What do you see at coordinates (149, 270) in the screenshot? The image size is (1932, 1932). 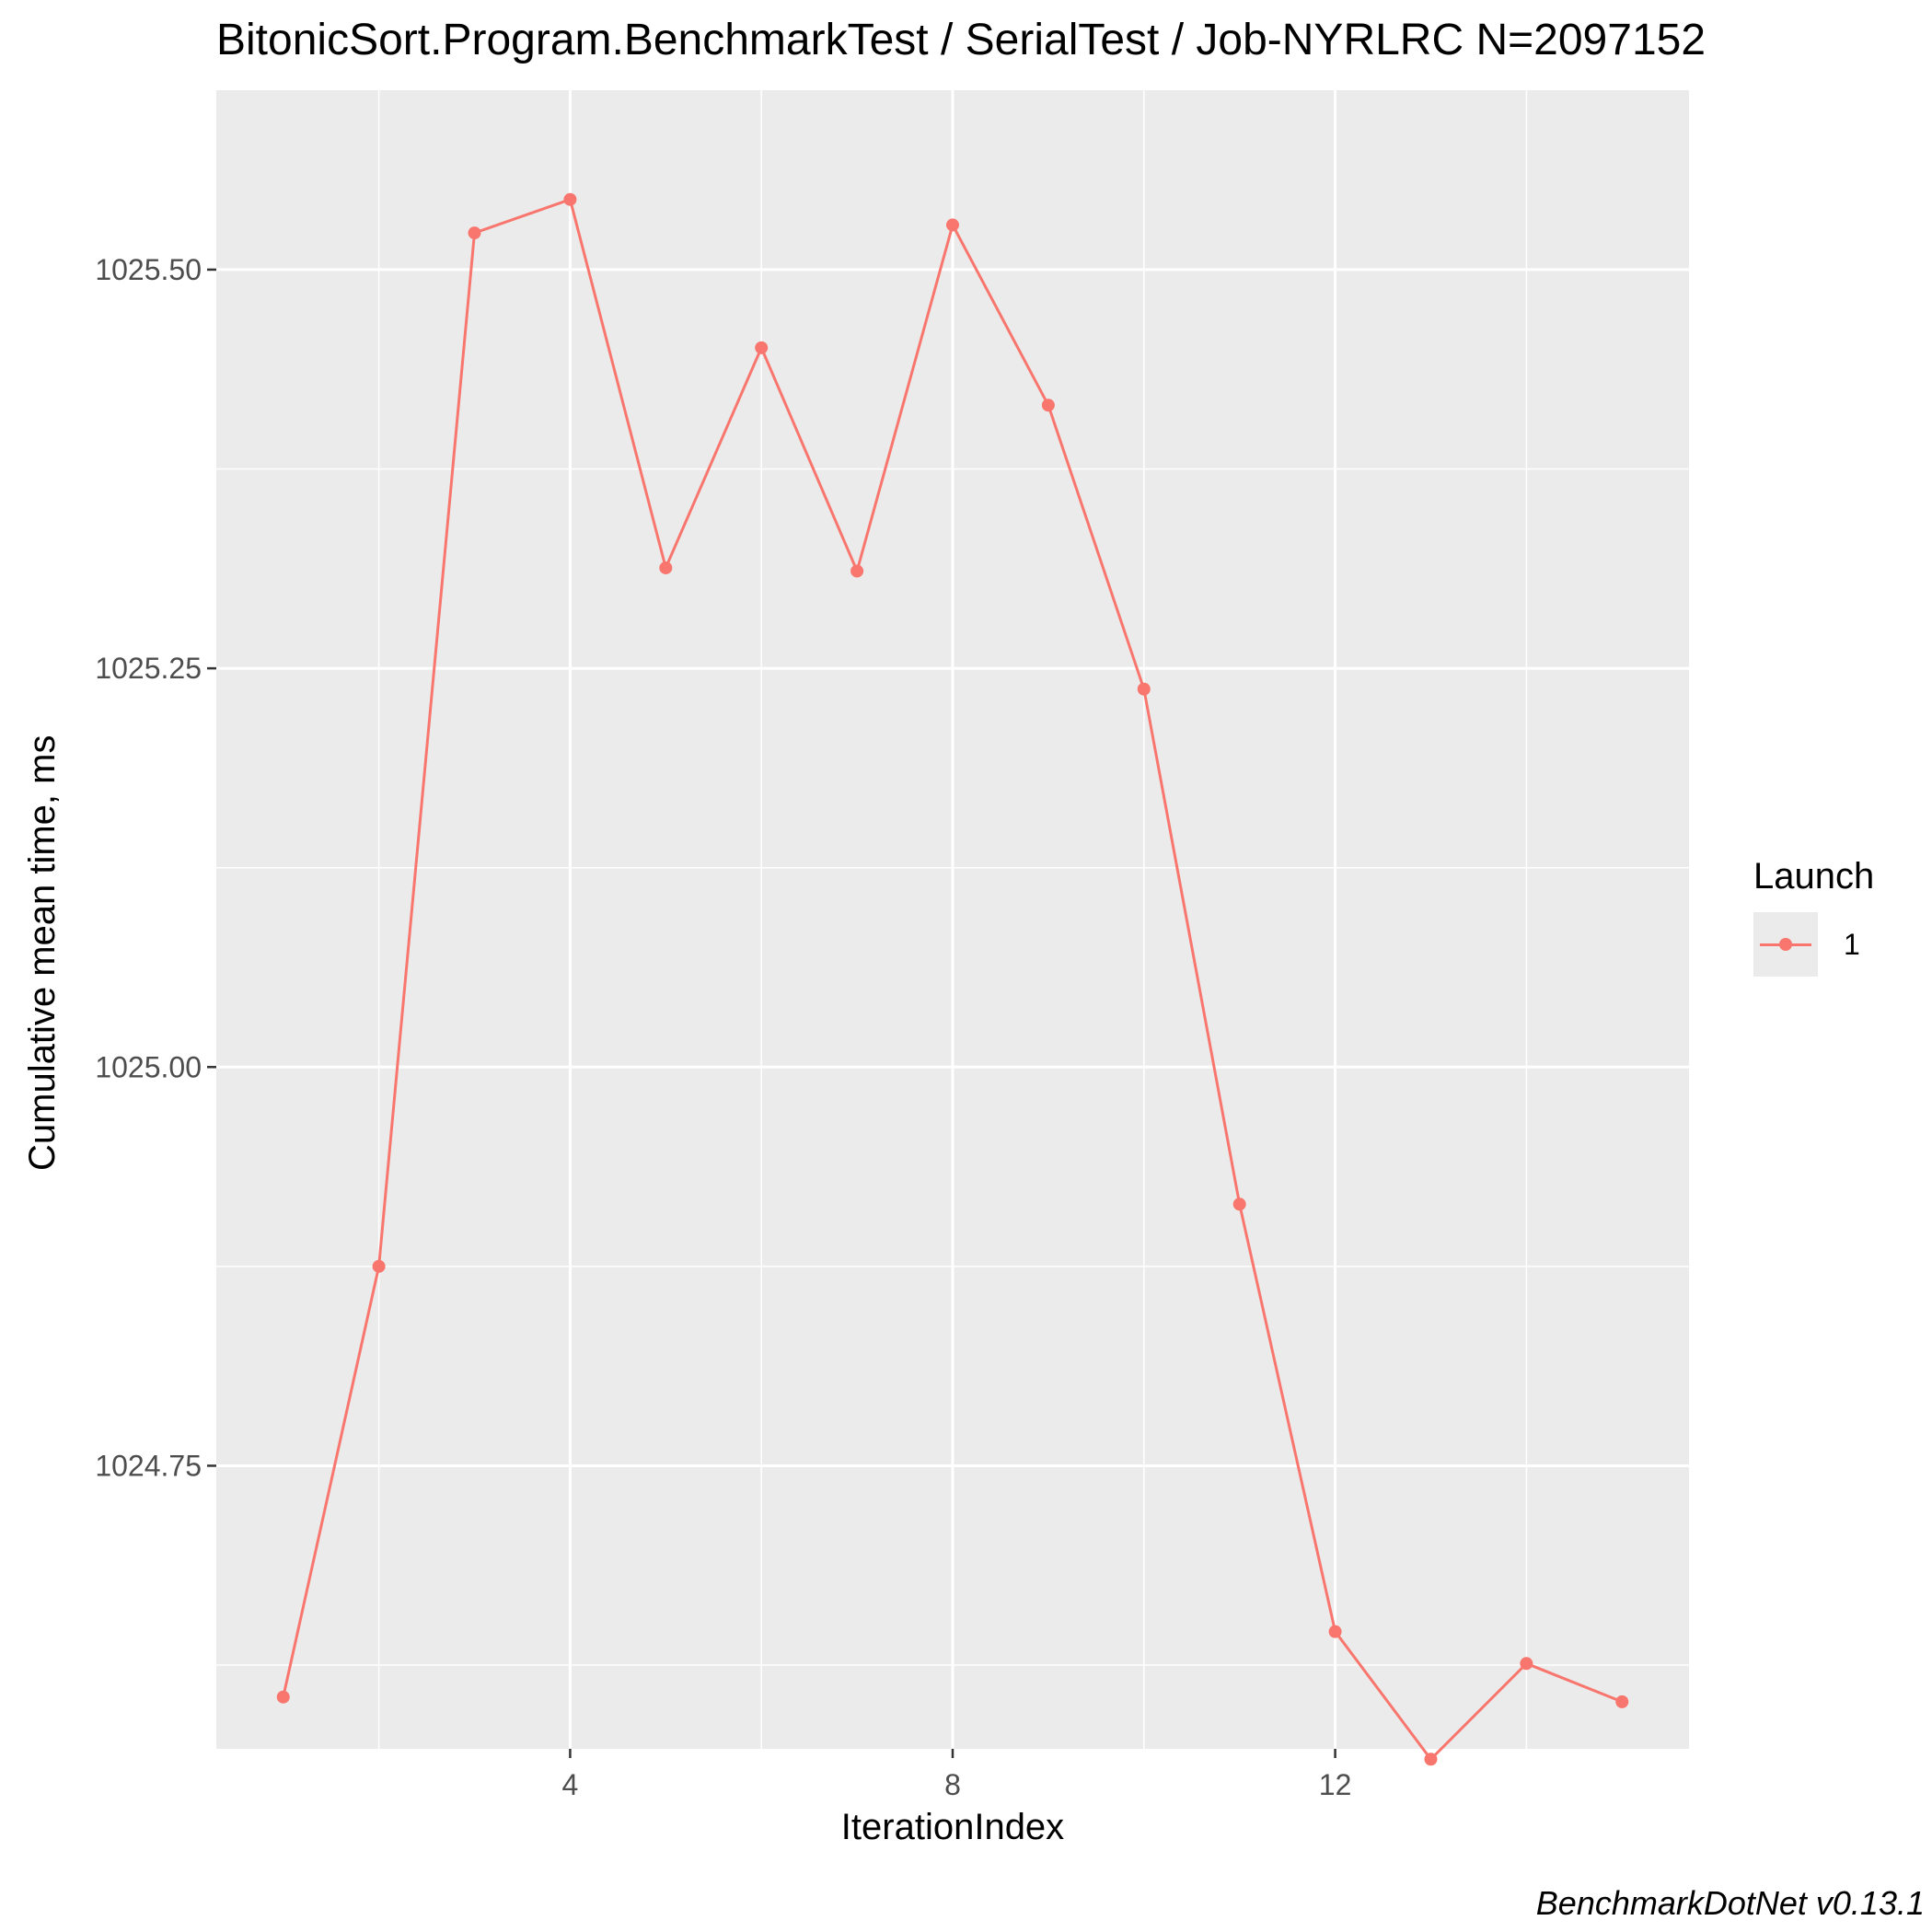 I see `y-tick-label: 1025.50` at bounding box center [149, 270].